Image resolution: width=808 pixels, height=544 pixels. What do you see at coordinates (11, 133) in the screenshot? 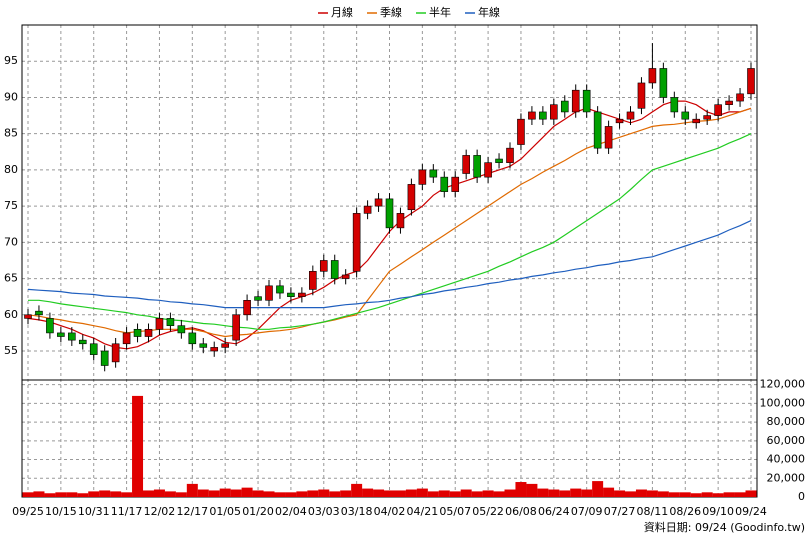
I see `y-tick-label: 85` at bounding box center [11, 133].